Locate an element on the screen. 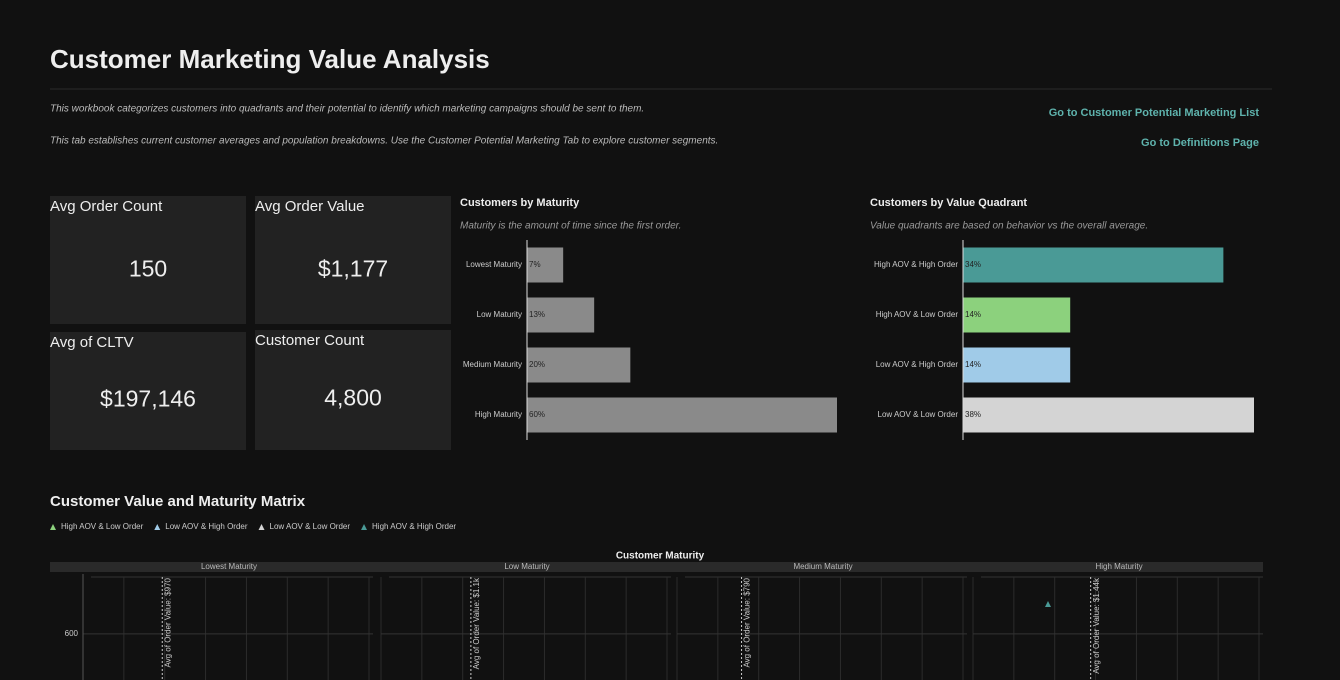 The height and width of the screenshot is (680, 1340). value-label: 13% is located at coordinates (537, 314).